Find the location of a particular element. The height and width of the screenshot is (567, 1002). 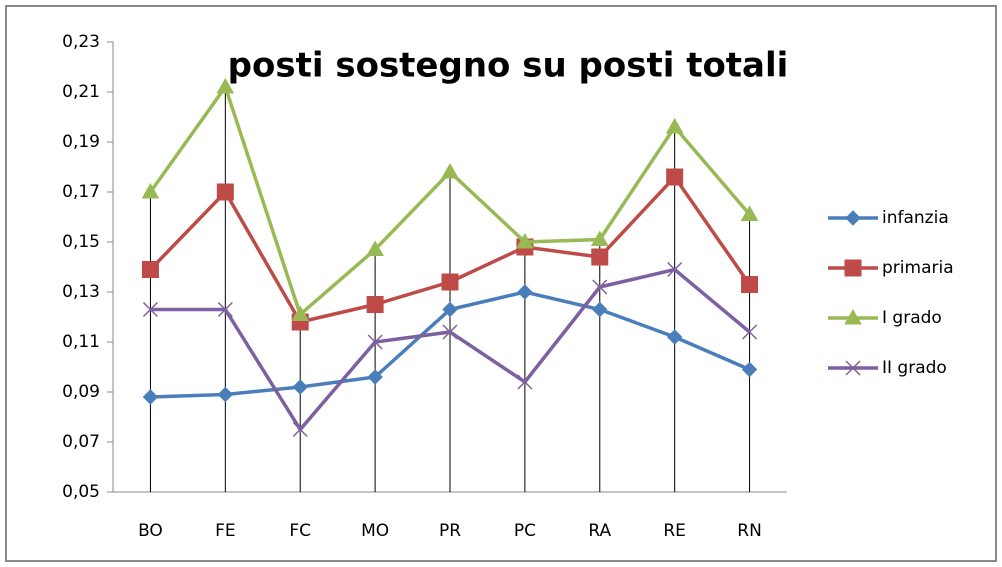

legend-label: infanzia is located at coordinates (915, 218).